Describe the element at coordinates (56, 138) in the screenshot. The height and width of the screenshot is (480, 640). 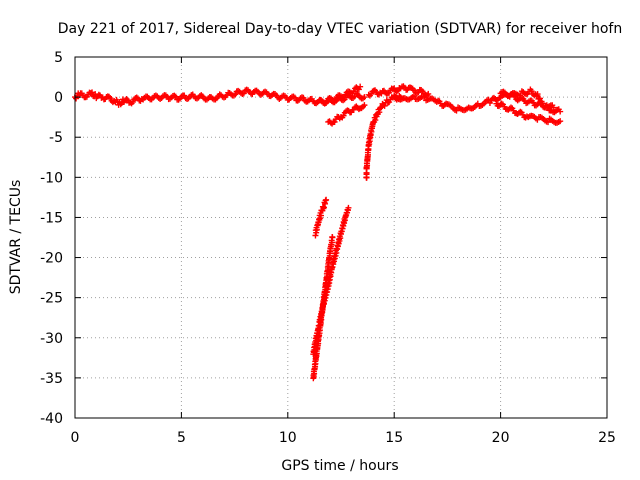
I see `y-tick-label: -5` at that location.